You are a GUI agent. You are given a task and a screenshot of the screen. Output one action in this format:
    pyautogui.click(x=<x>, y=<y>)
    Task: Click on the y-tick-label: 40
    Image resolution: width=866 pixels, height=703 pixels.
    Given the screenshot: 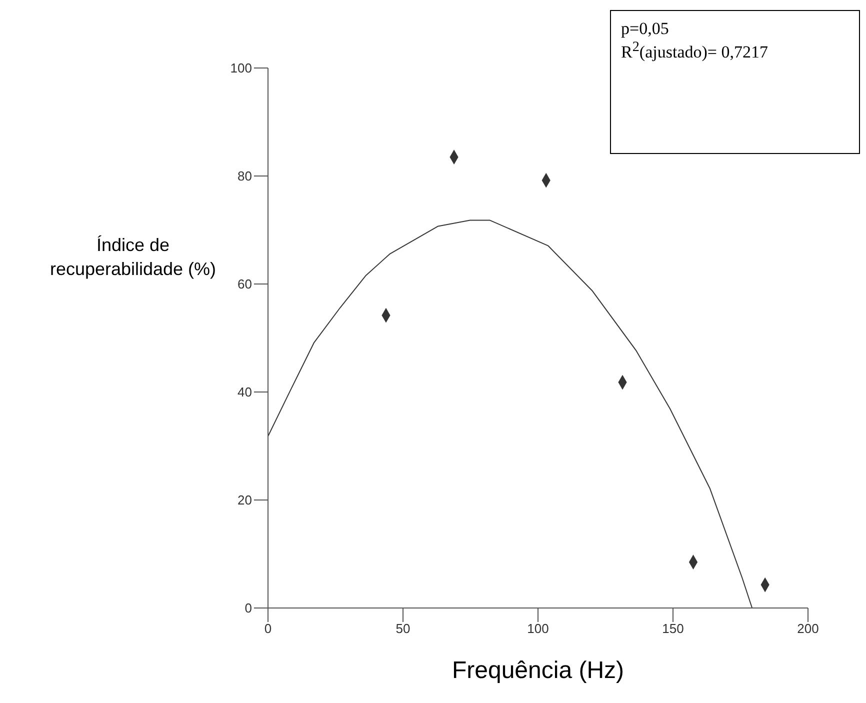 What is the action you would take?
    pyautogui.click(x=245, y=392)
    